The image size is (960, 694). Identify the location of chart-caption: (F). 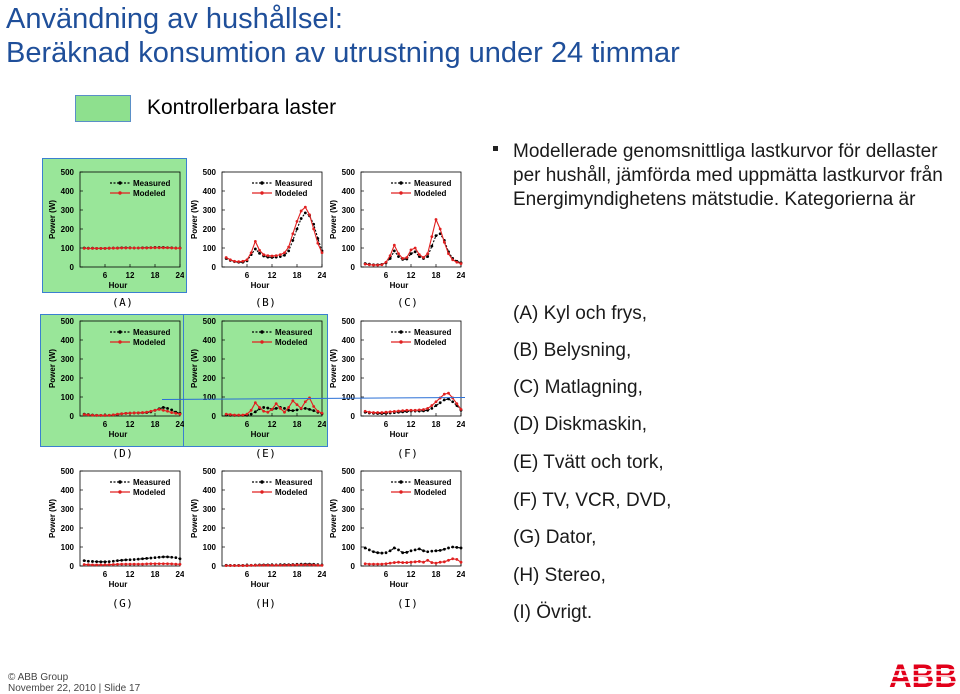
(408, 453).